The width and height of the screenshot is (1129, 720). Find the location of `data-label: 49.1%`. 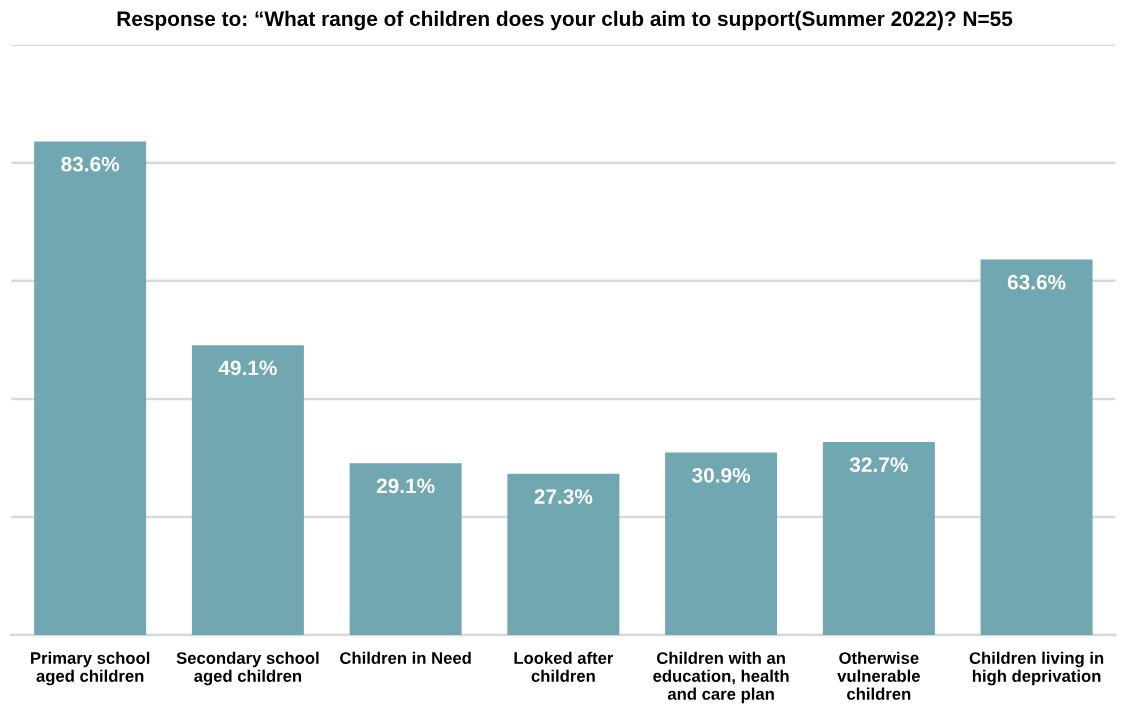

data-label: 49.1% is located at coordinates (247, 368).